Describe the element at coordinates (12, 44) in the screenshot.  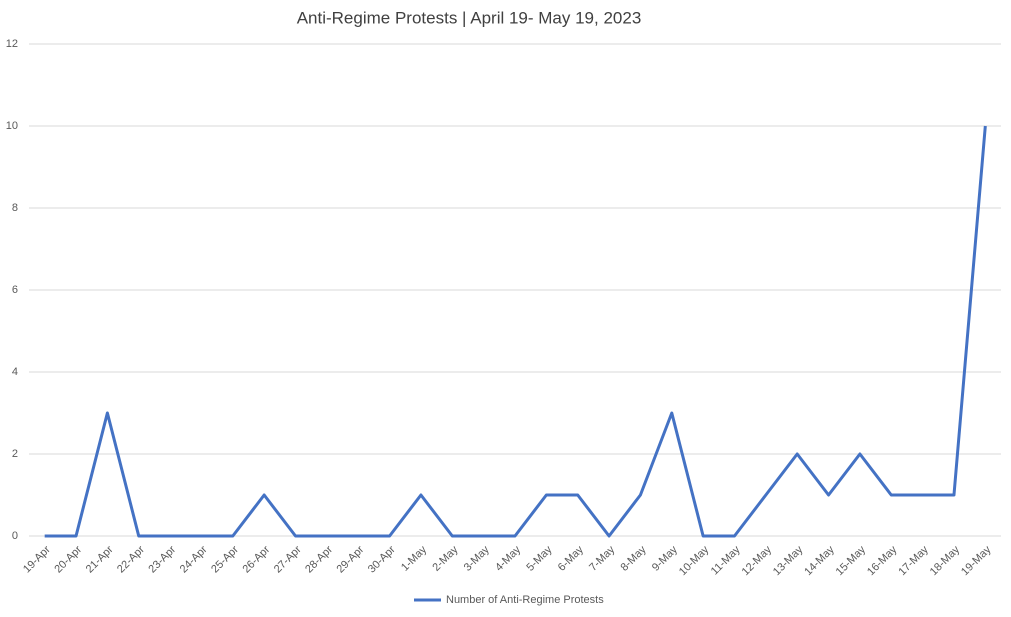
I see `y-tick-label: 12` at that location.